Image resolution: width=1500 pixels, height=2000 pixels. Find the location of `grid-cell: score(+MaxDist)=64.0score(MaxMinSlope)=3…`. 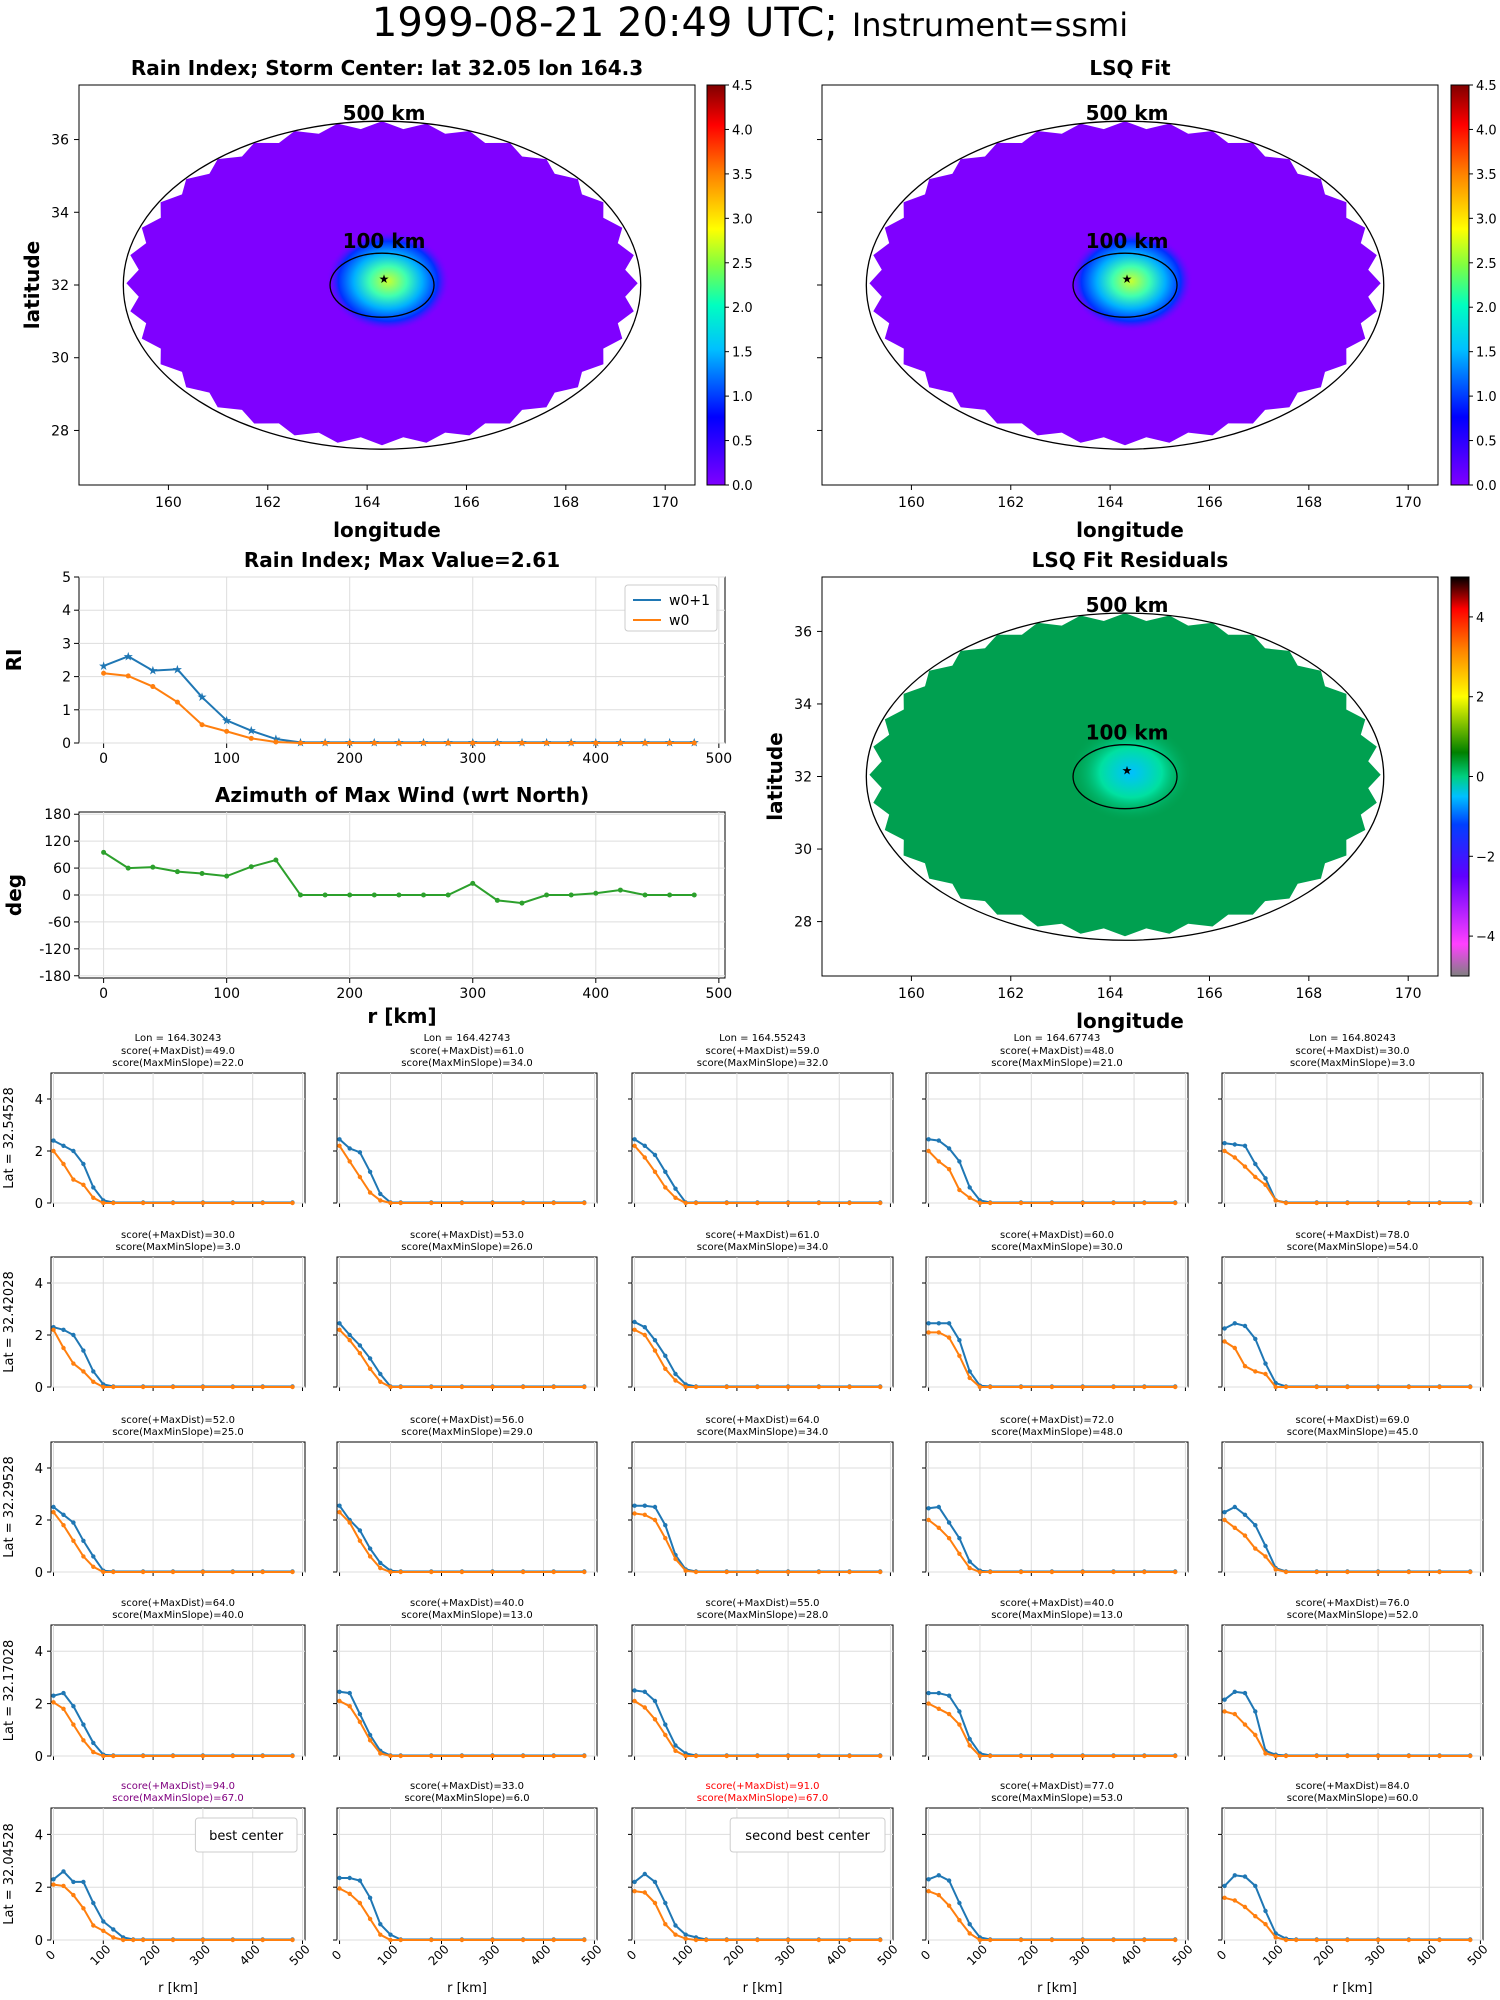

grid-cell: score(+MaxDist)=64.0score(MaxMinSlope)=3… is located at coordinates (761, 1495).